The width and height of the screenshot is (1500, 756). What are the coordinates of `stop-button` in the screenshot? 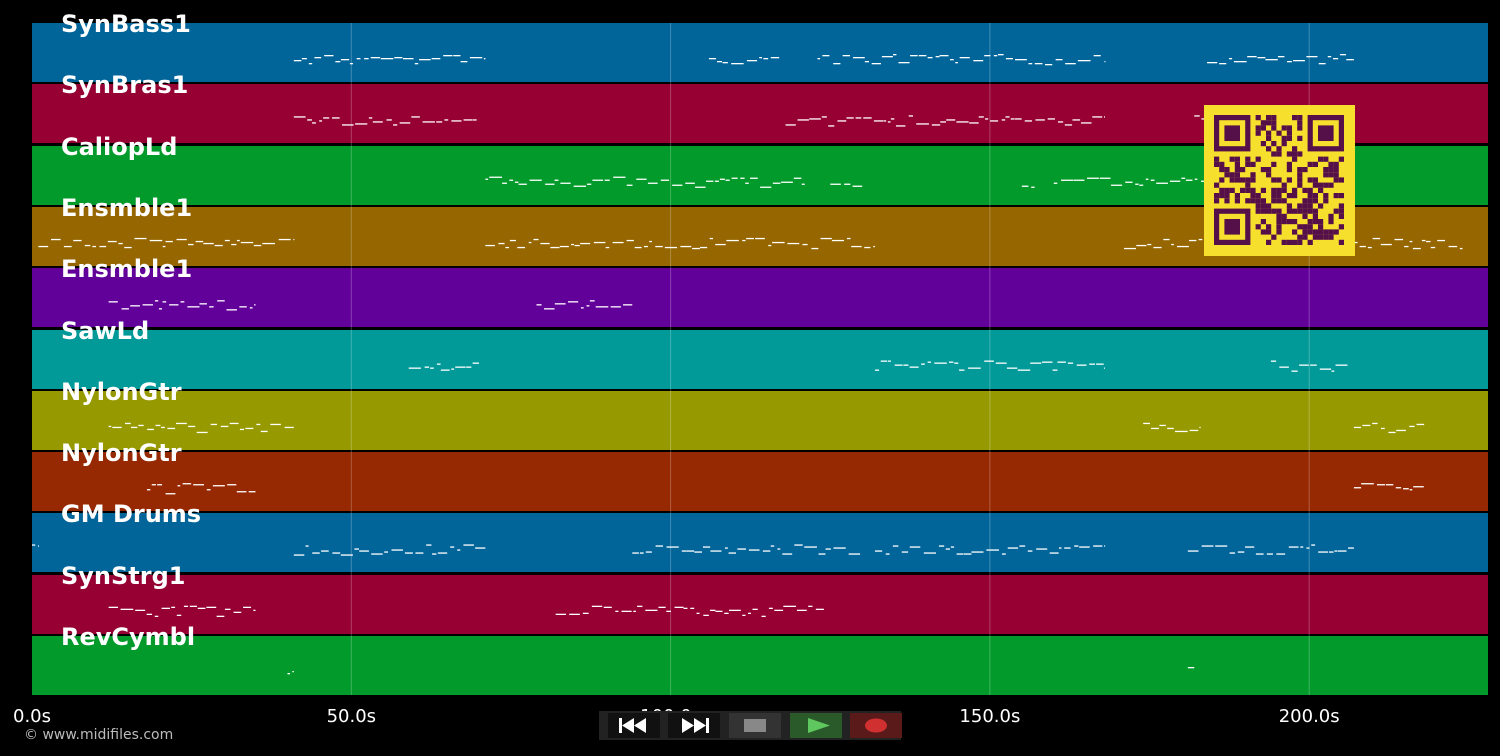 It's located at (755, 725).